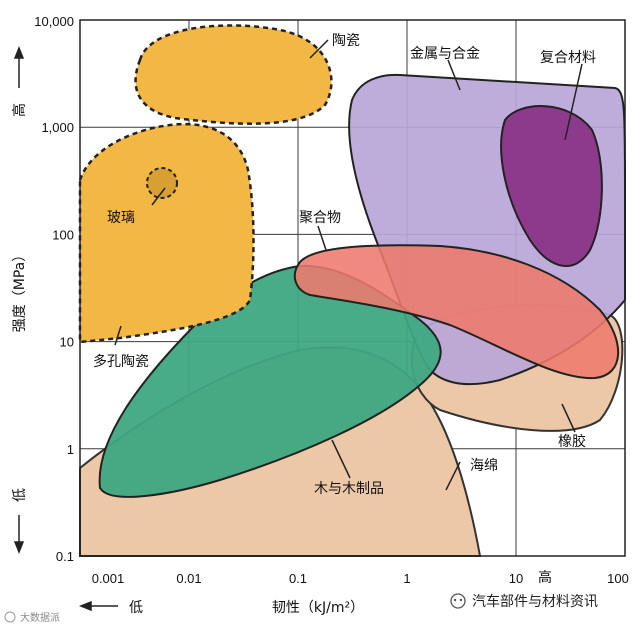  Describe the element at coordinates (65, 556) in the screenshot. I see `y-tick-label: 0.1` at that location.